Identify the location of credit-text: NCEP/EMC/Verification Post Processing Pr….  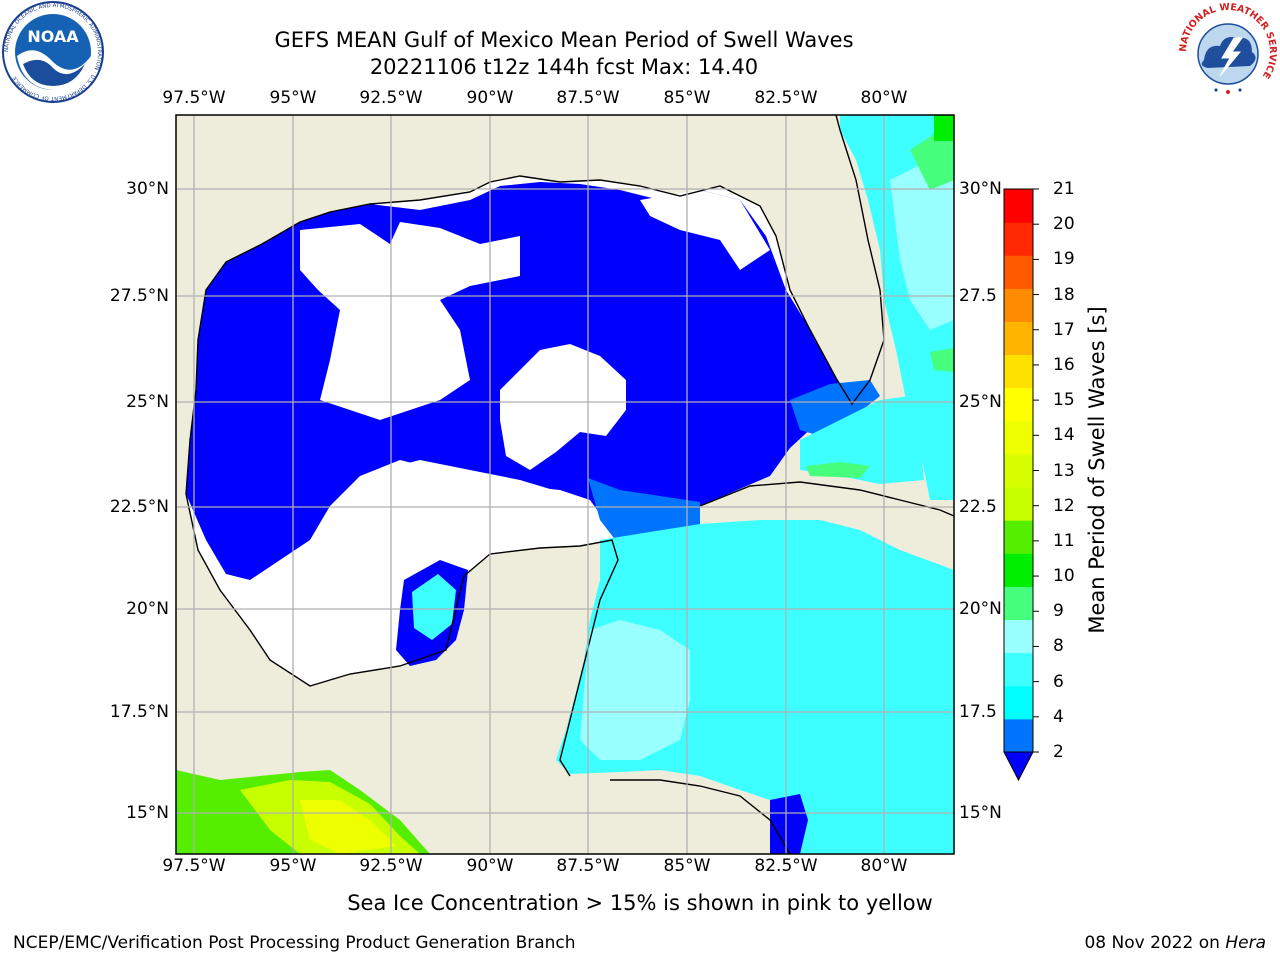
(294, 943).